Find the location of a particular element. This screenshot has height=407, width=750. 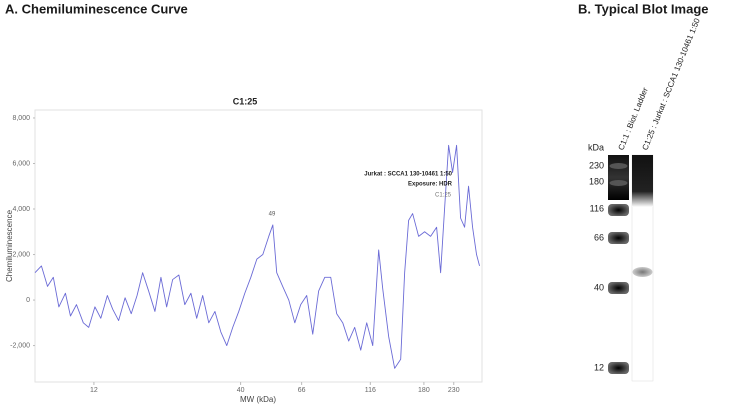

x-tick-label: 116 is located at coordinates (370, 390).